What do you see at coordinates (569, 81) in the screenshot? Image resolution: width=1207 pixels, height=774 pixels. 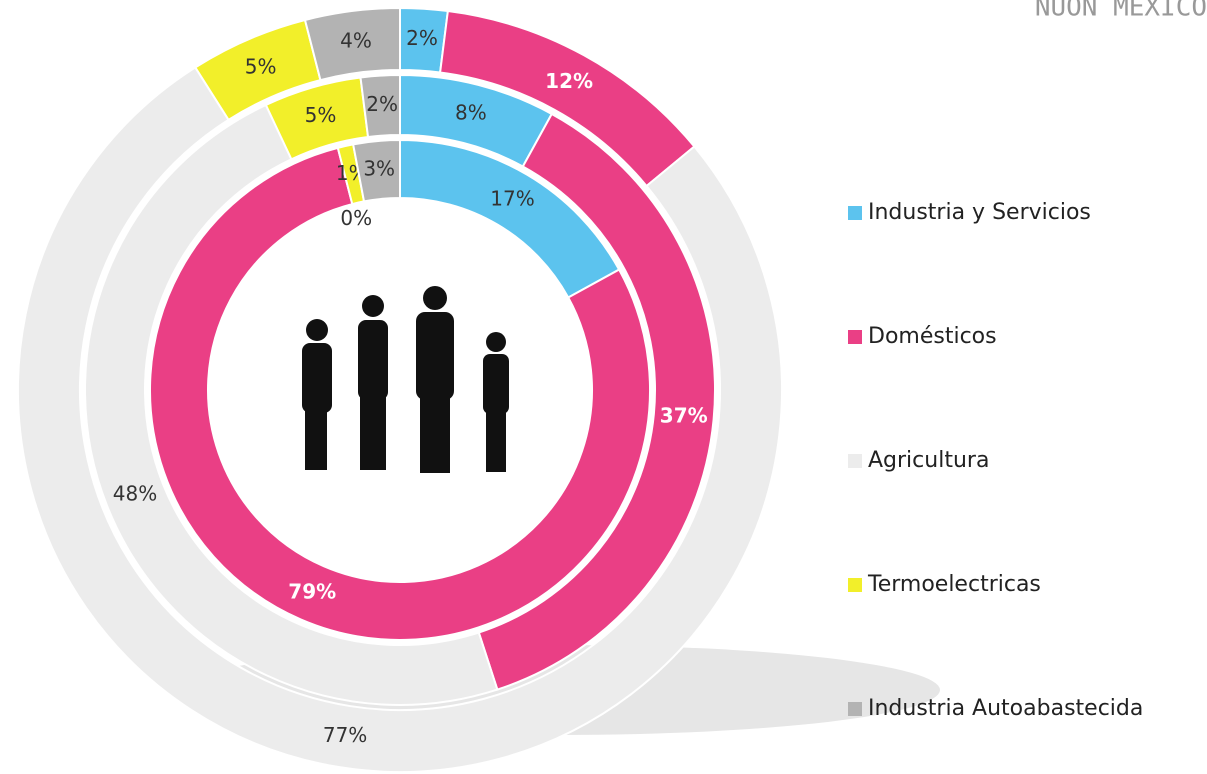 I see `data-label: 12%` at bounding box center [569, 81].